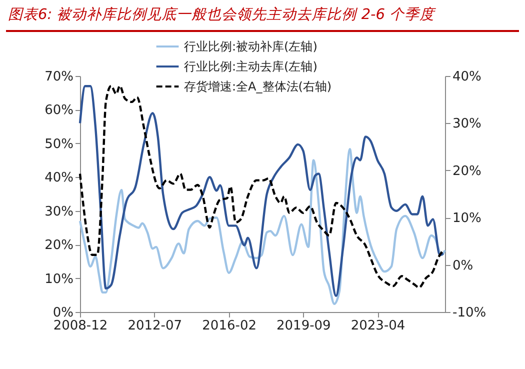 The width and height of the screenshot is (525, 369). What do you see at coordinates (63, 313) in the screenshot?
I see `y-tick-label: 0%` at bounding box center [63, 313].